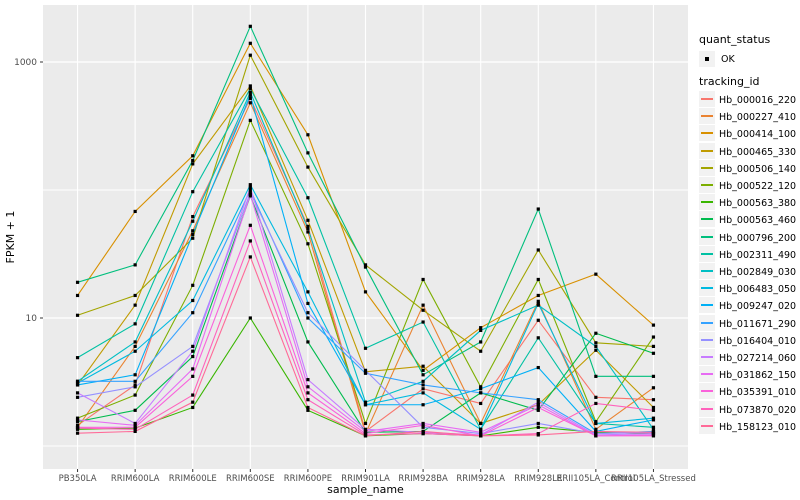  What do you see at coordinates (365, 479) in the screenshot?
I see `x-tick-label: RRIM901LA` at bounding box center [365, 479].